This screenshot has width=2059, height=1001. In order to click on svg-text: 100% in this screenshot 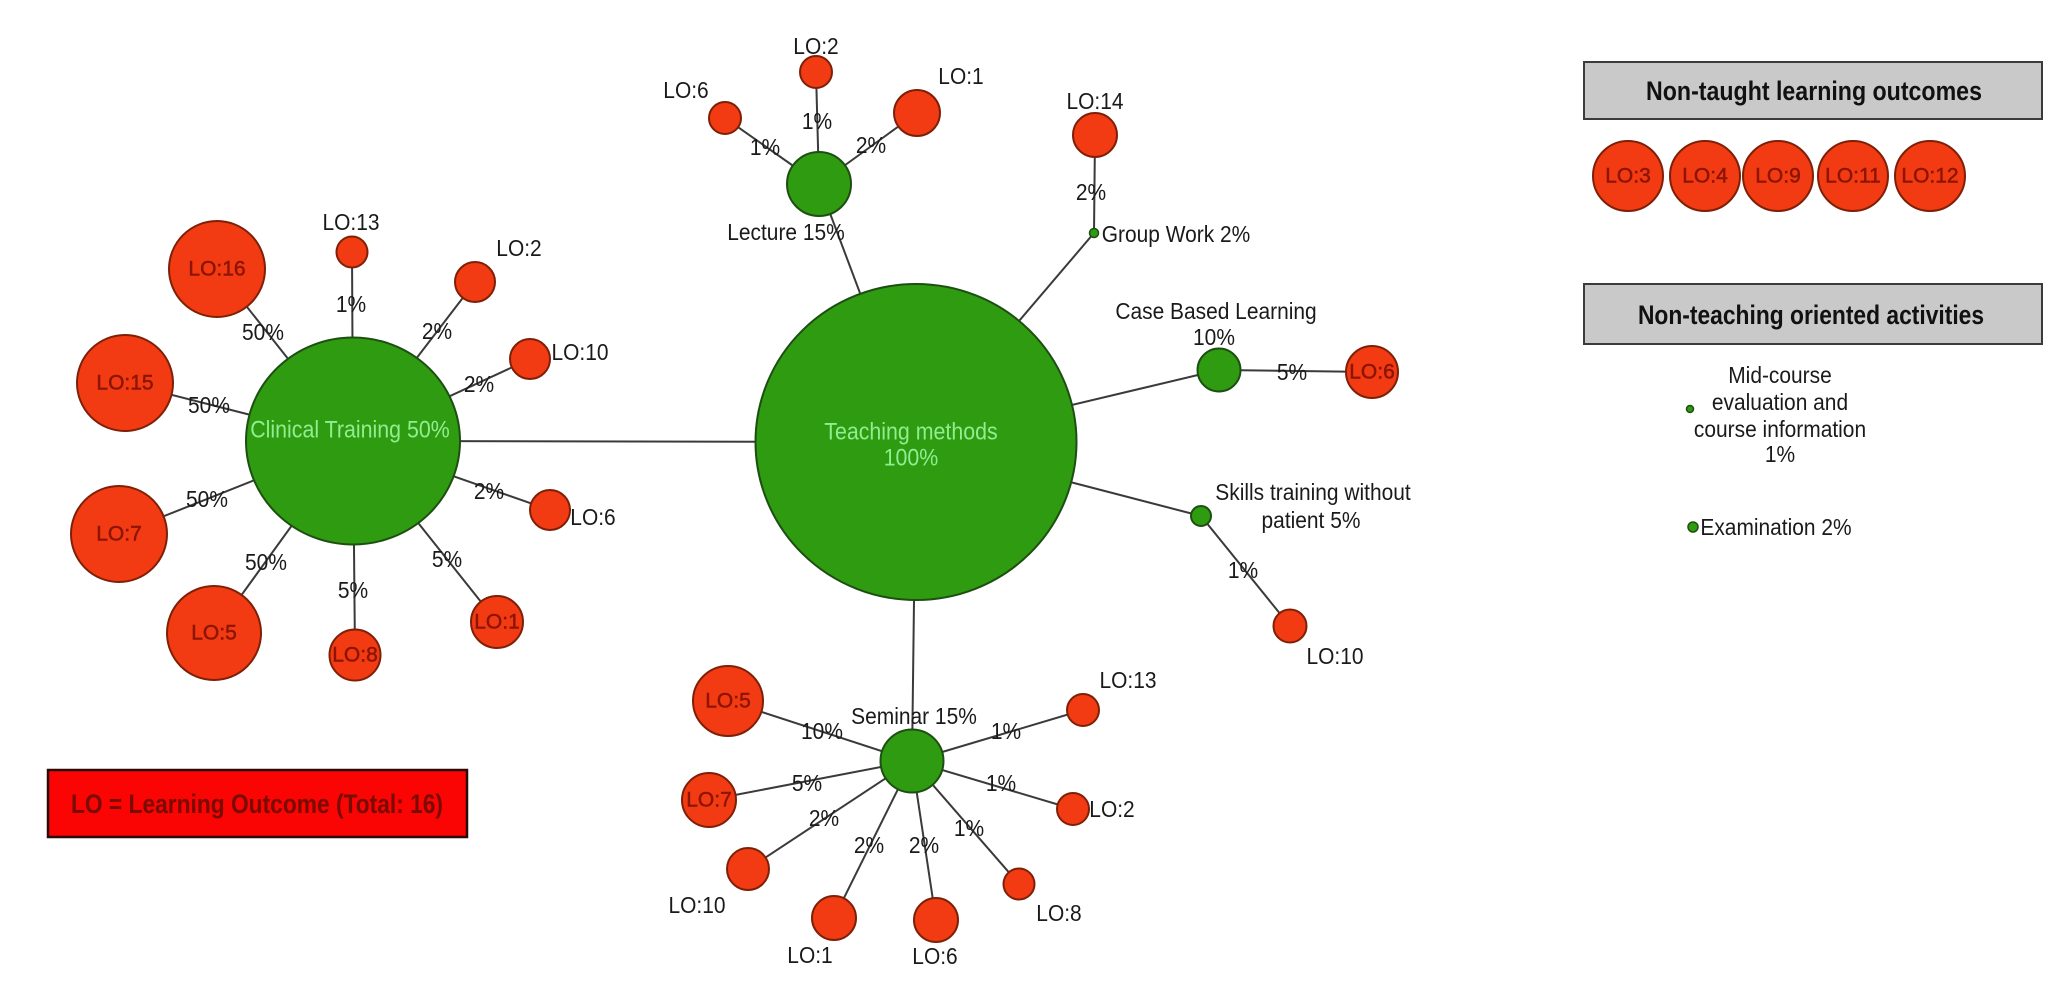, I will do `click(911, 458)`.